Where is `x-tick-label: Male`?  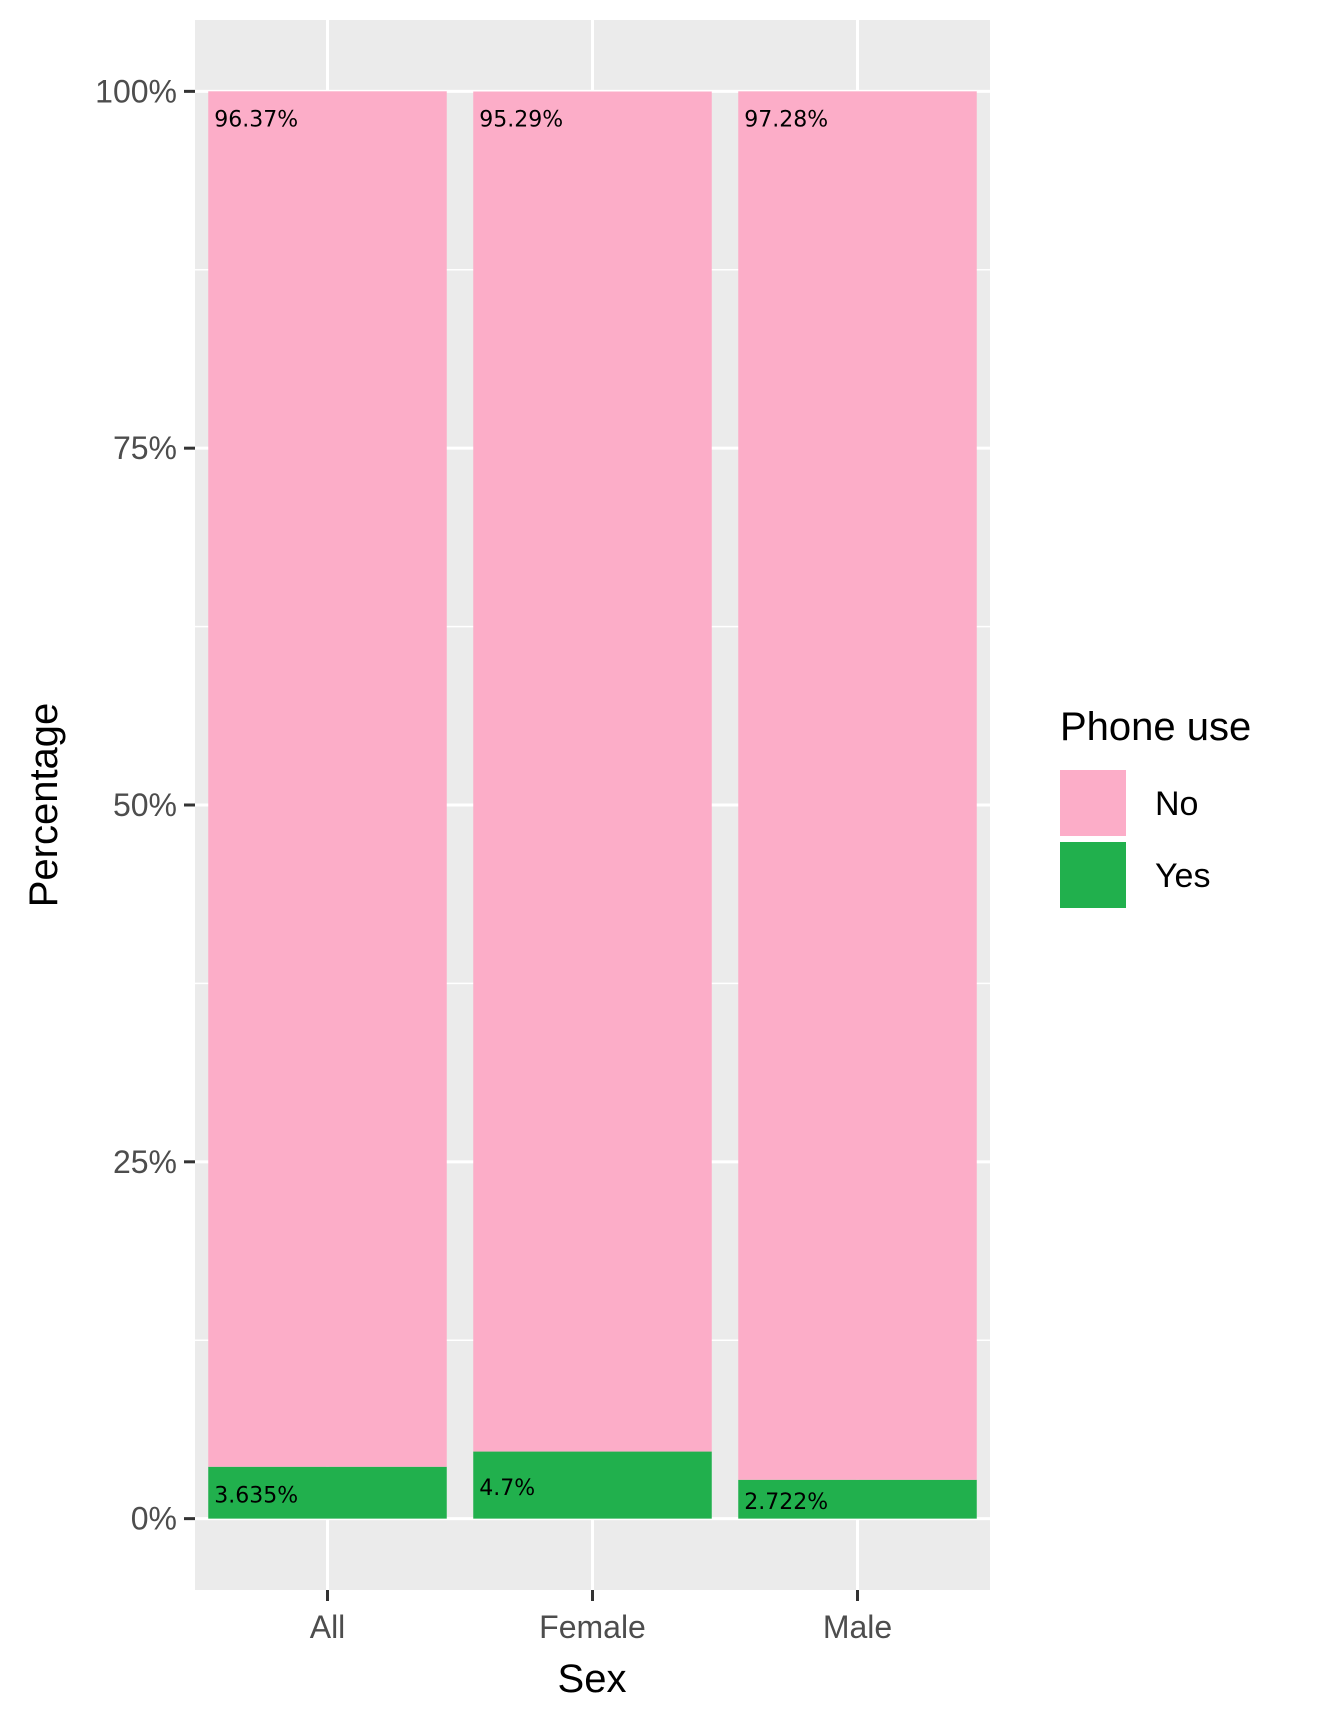
x-tick-label: Male is located at coordinates (857, 1627).